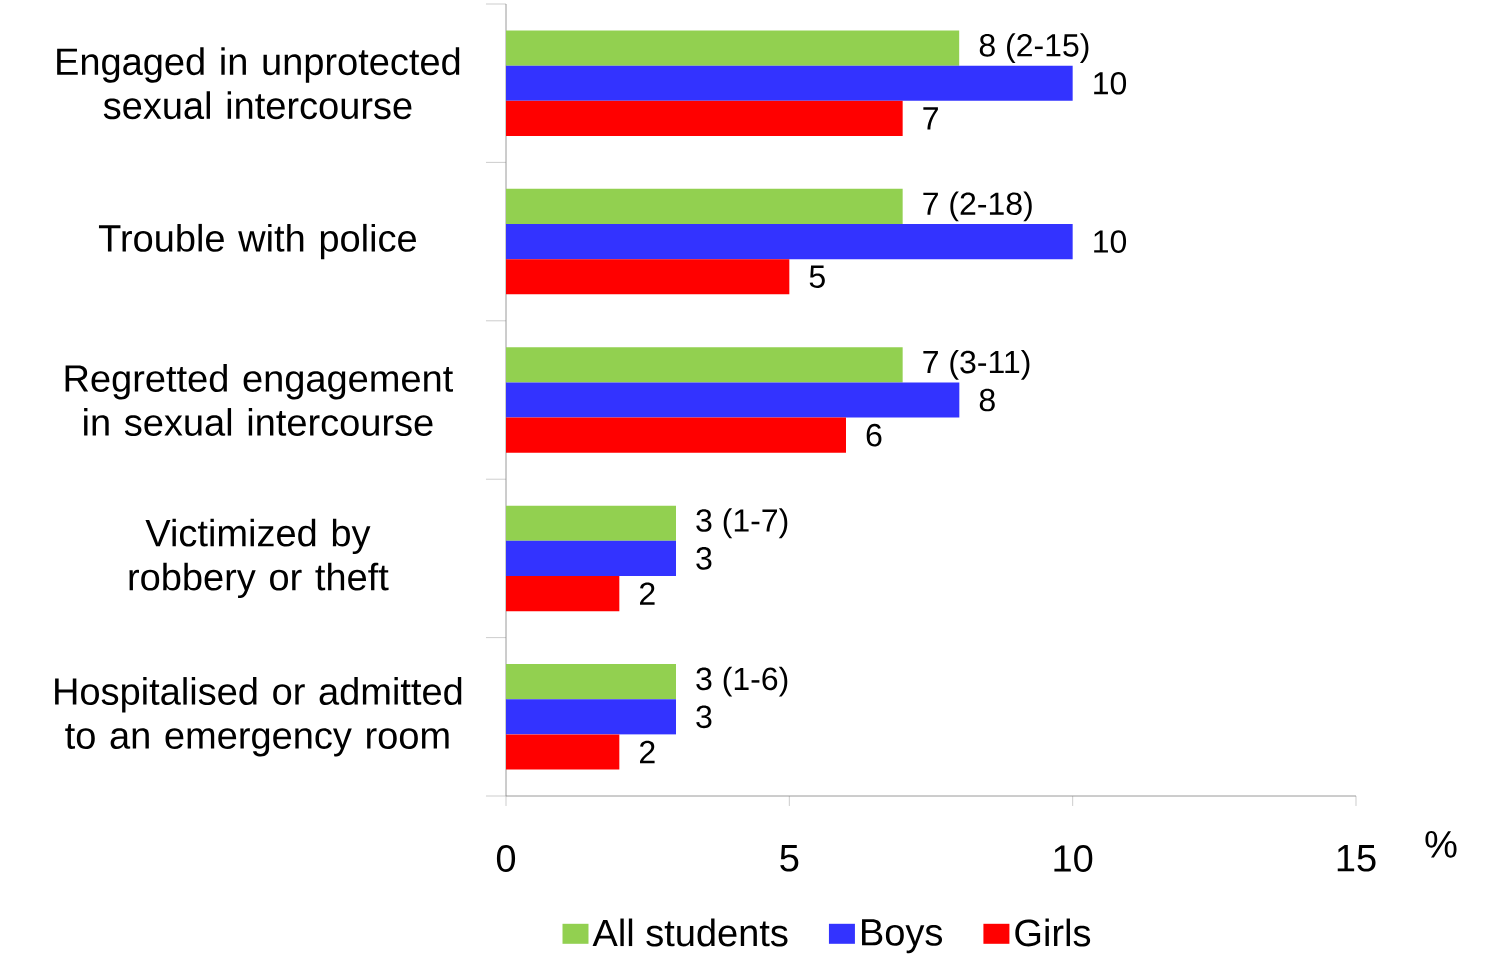  I want to click on y-tick-label: Hospitalised or admitted to an emergency room, so click(258, 717).